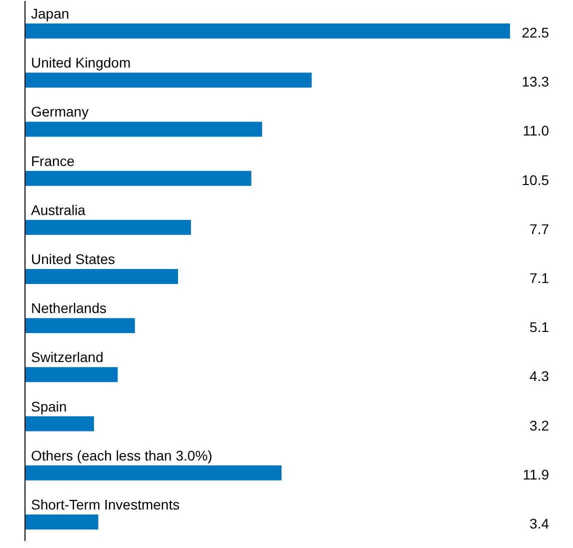 The image size is (573, 548). Describe the element at coordinates (536, 32) in the screenshot. I see `data-label: 22.5` at that location.